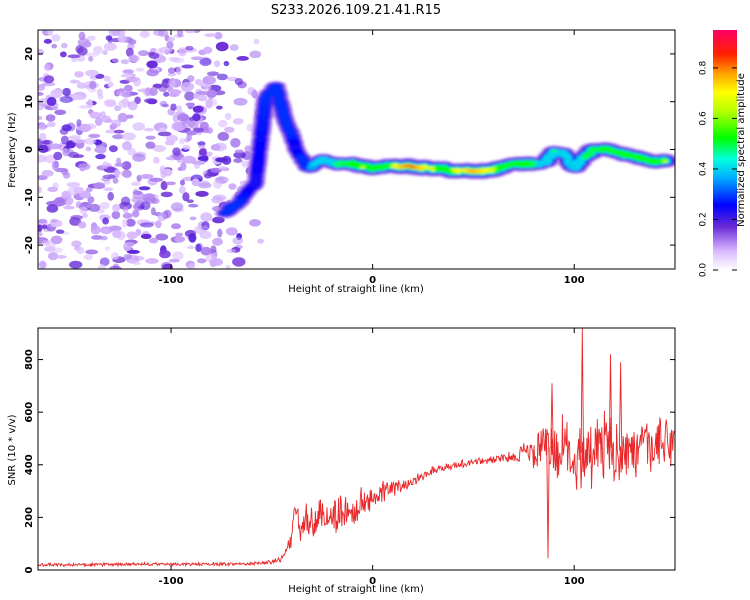 The width and height of the screenshot is (750, 600). What do you see at coordinates (29, 359) in the screenshot?
I see `y-tick-label: 800` at bounding box center [29, 359].